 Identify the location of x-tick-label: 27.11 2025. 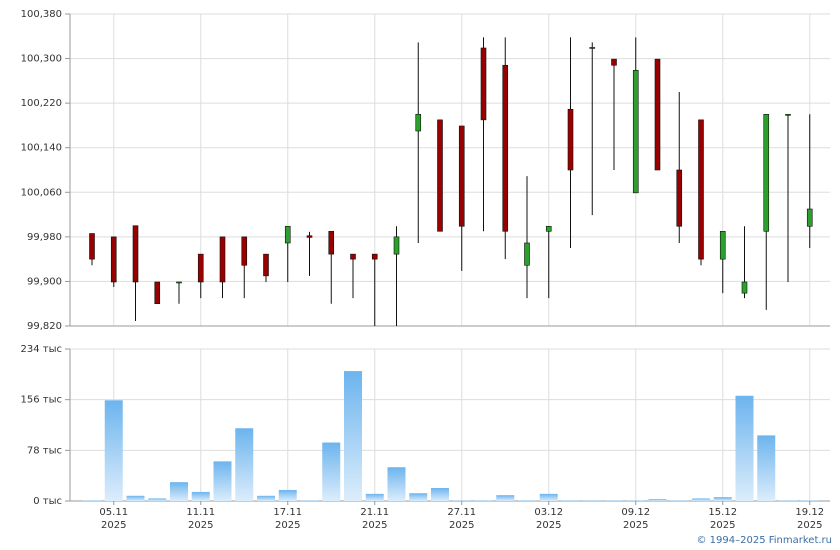
(462, 519).